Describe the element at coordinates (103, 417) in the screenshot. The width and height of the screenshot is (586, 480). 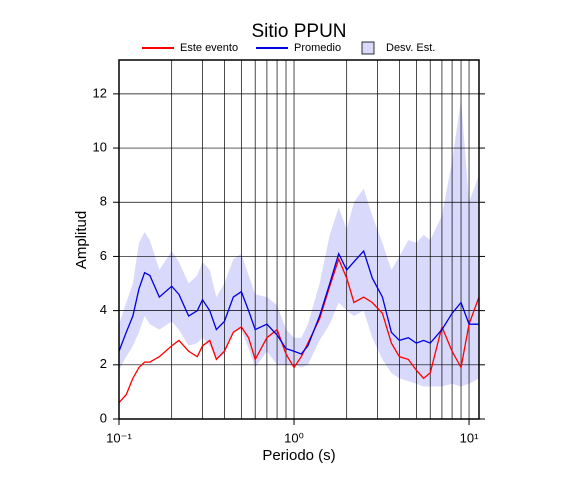
I see `y-tick-label: 0` at that location.